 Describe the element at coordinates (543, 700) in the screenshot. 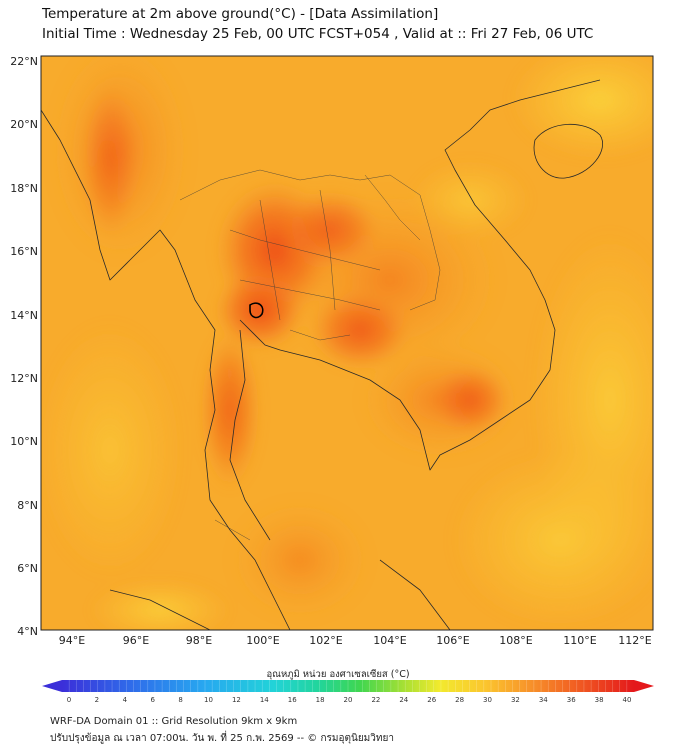

I see `colorbar-tick-label: 34` at that location.